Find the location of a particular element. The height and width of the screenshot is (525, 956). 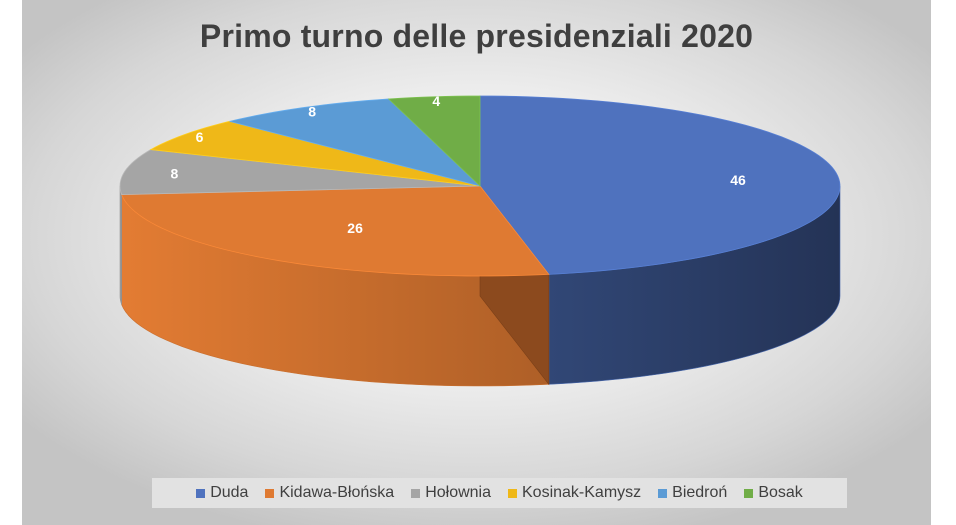

legend-label: Kosinak-Kamysz is located at coordinates (582, 492).